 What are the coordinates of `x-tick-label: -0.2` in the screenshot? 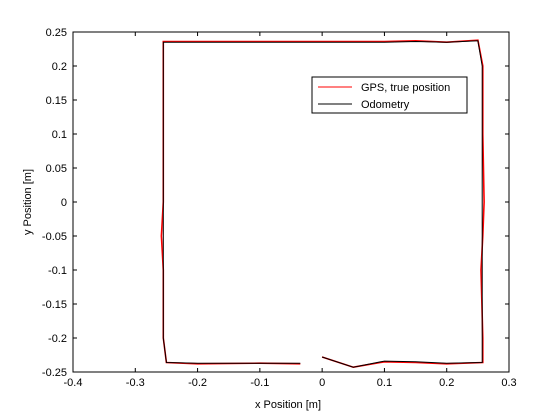 It's located at (197, 383).